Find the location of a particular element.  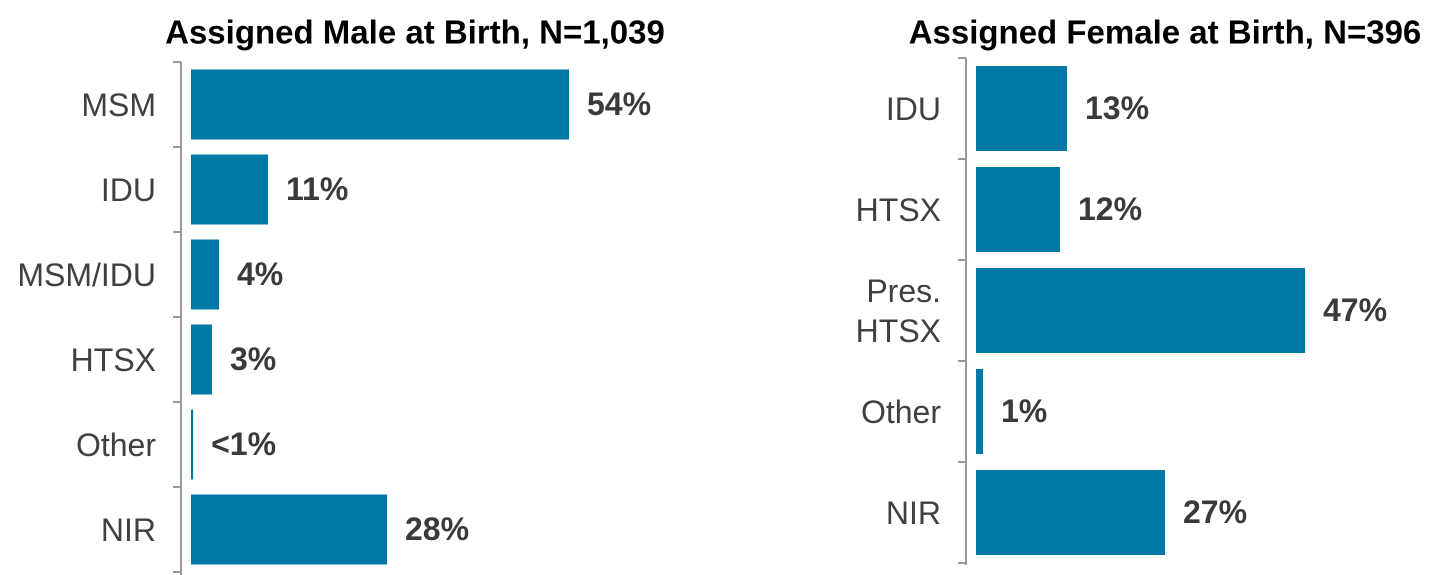

category-label: MSM/IDU is located at coordinates (86, 274).